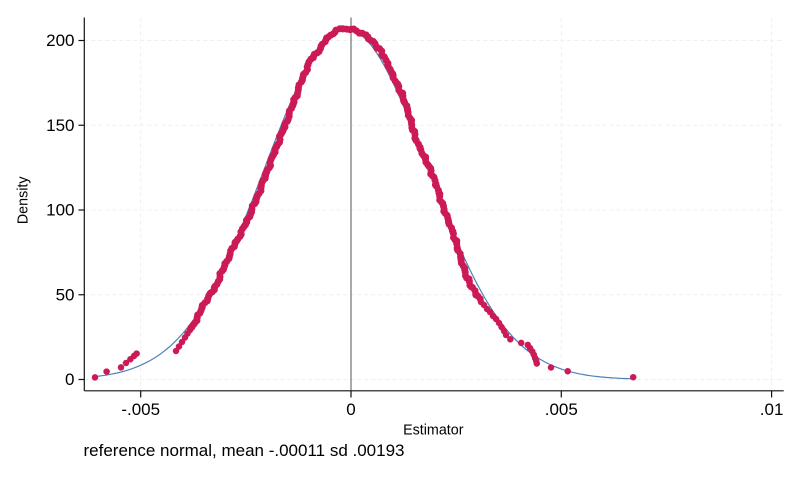  What do you see at coordinates (433, 431) in the screenshot?
I see `svg-text: Estimator` at bounding box center [433, 431].